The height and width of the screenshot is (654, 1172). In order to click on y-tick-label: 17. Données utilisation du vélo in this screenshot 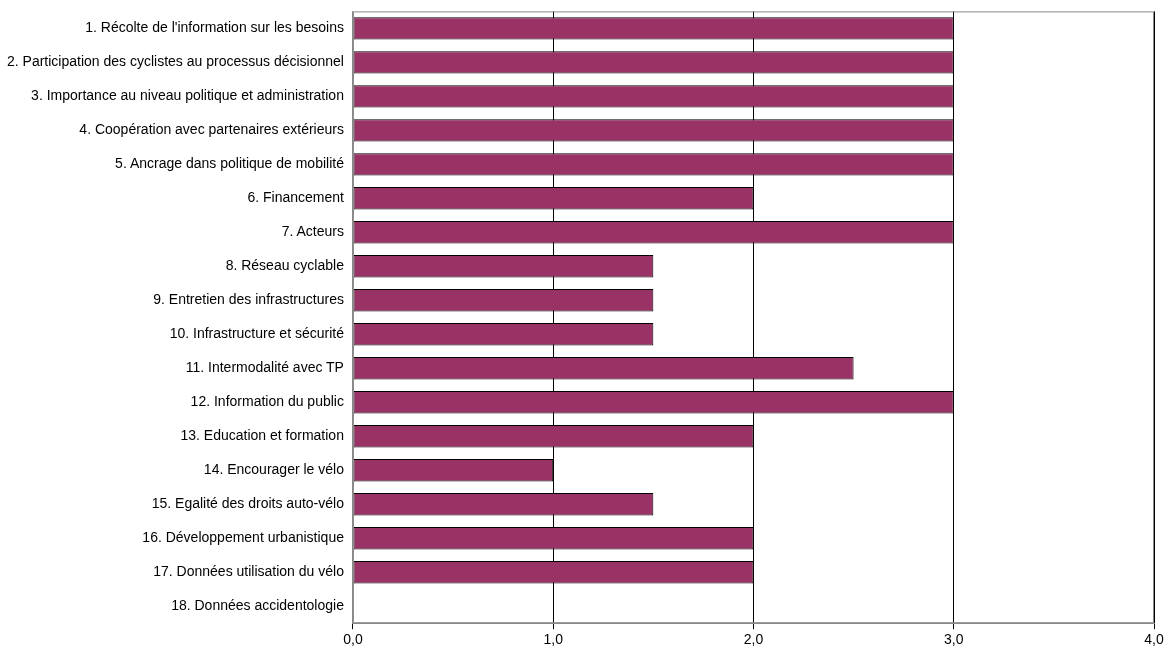, I will do `click(249, 571)`.